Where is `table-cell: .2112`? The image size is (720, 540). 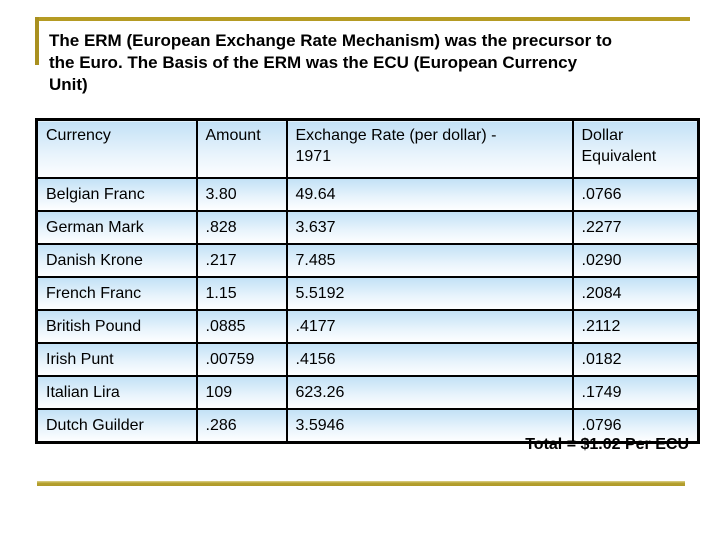
table-cell: .2112 is located at coordinates (635, 326).